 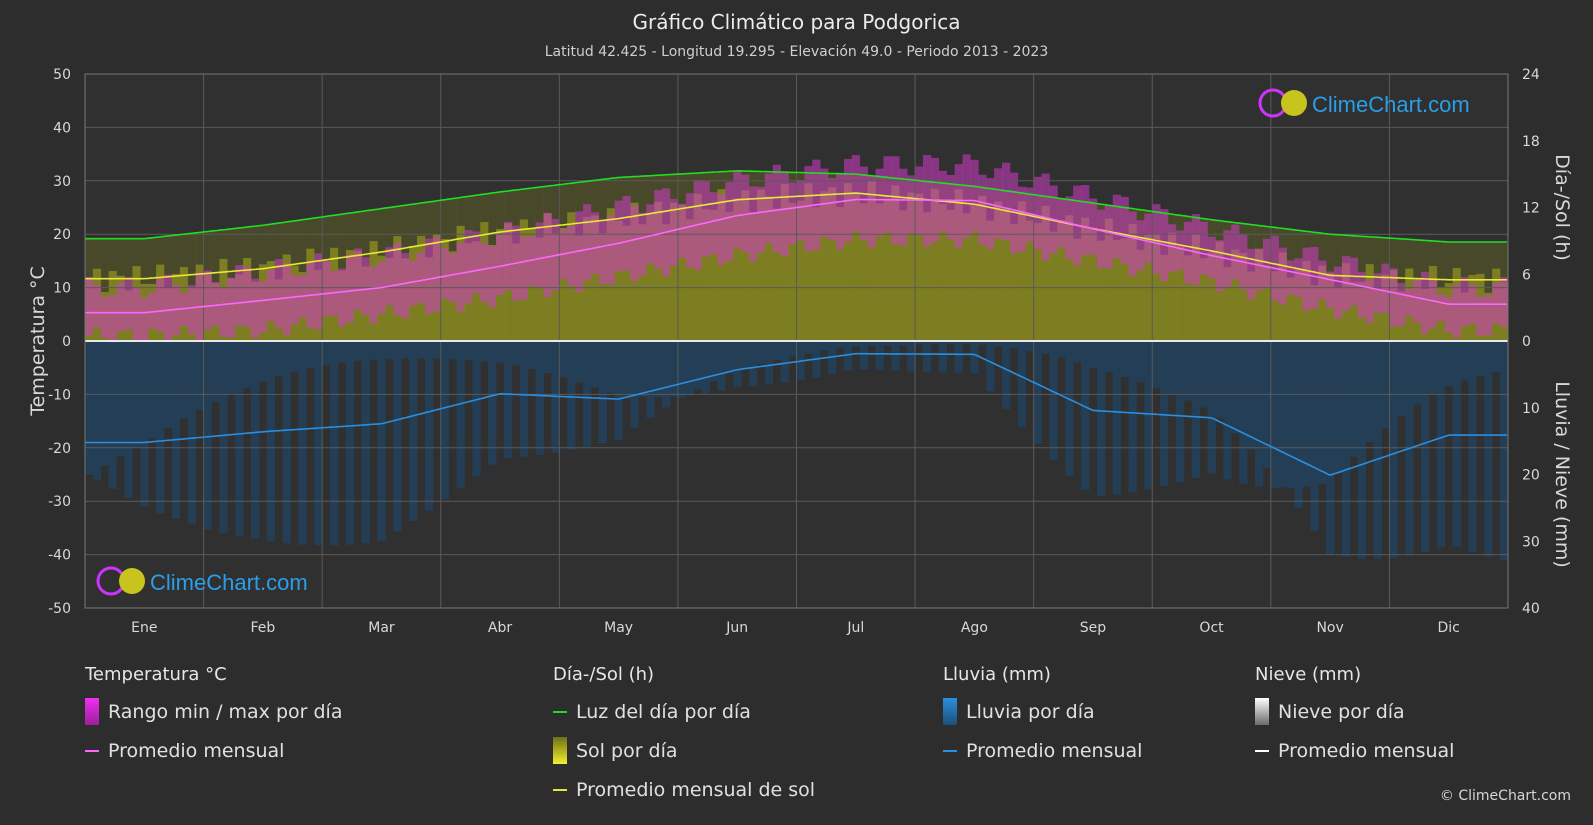 I want to click on x-tick-label: Ene, so click(x=144, y=628).